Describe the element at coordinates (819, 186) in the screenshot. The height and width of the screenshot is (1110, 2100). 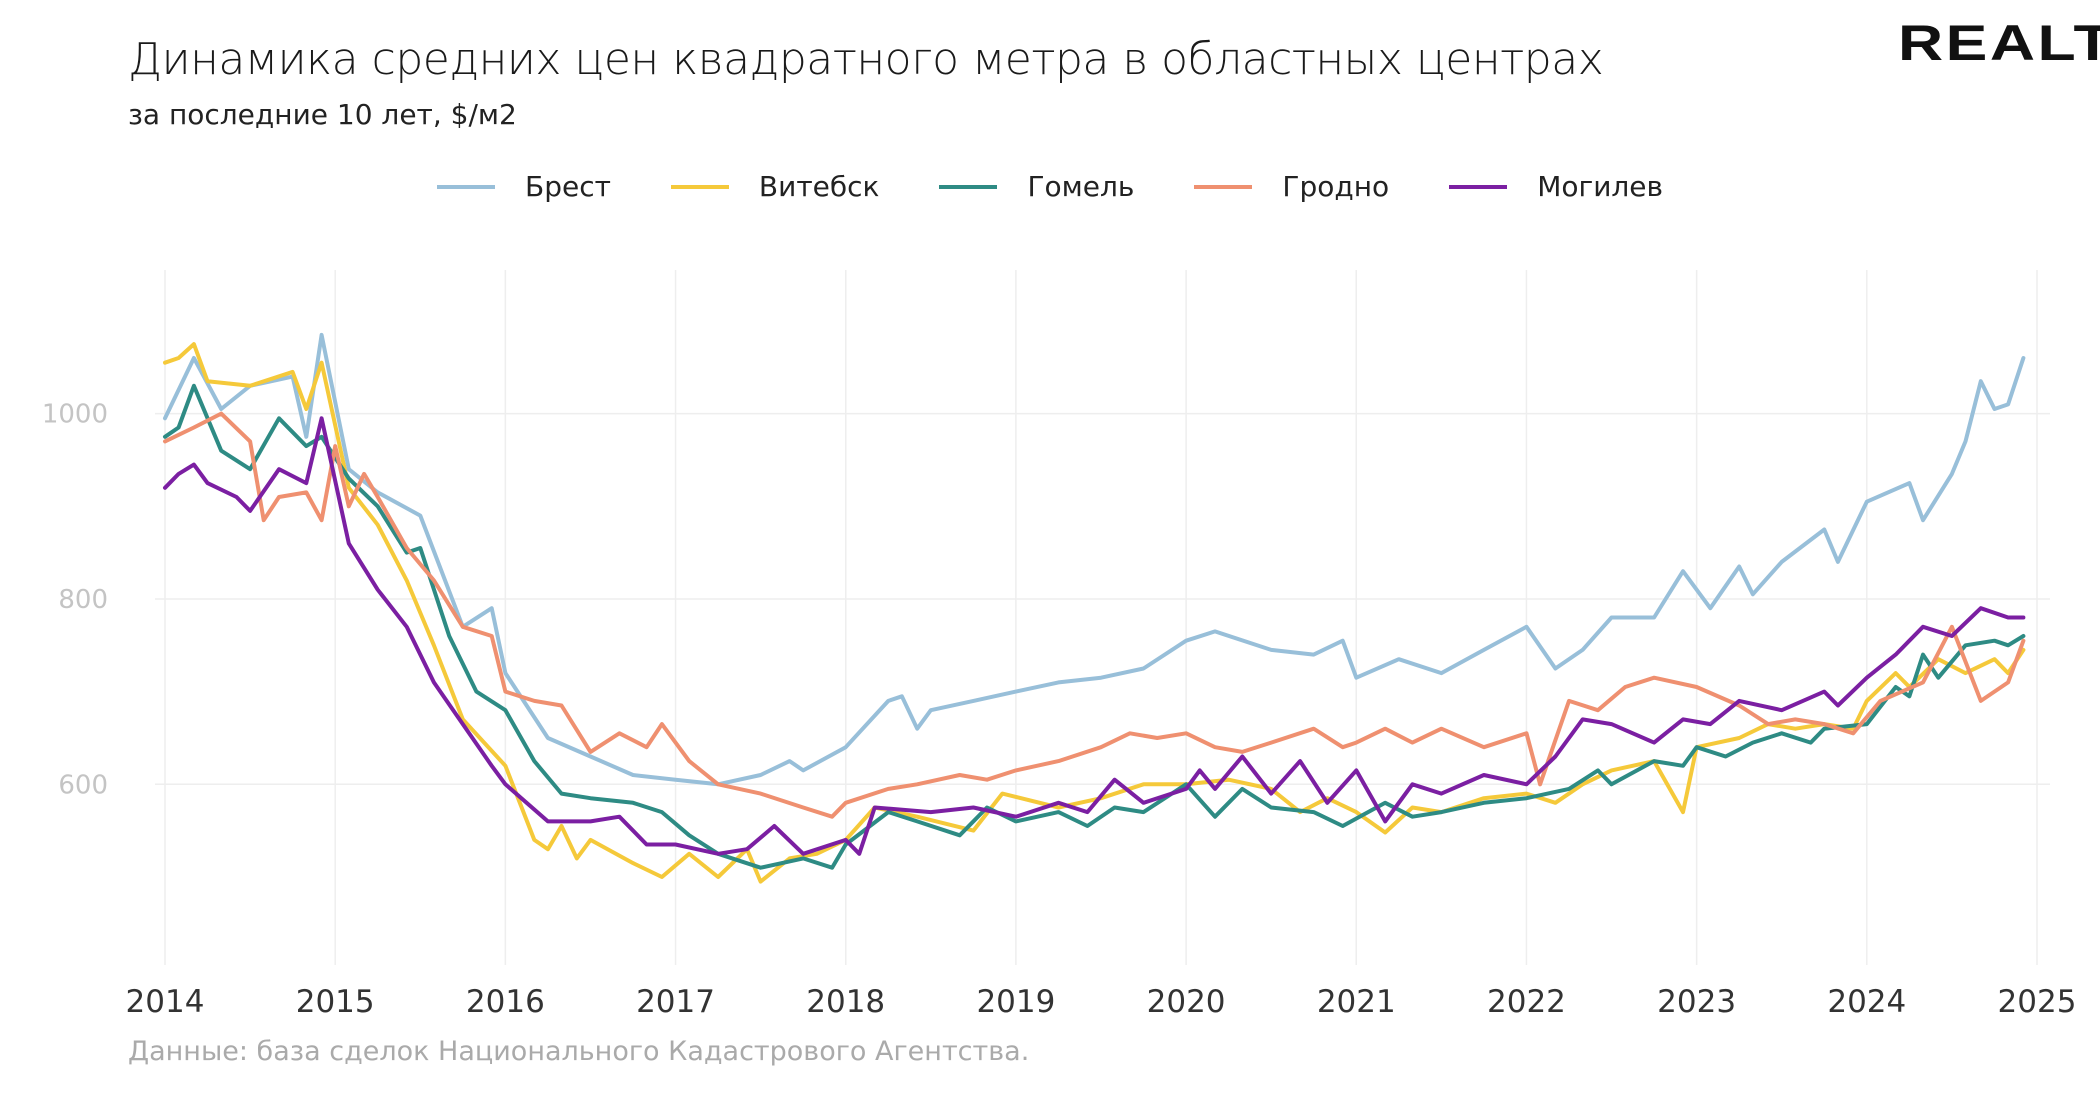
I see `legend-label: Витебск` at that location.